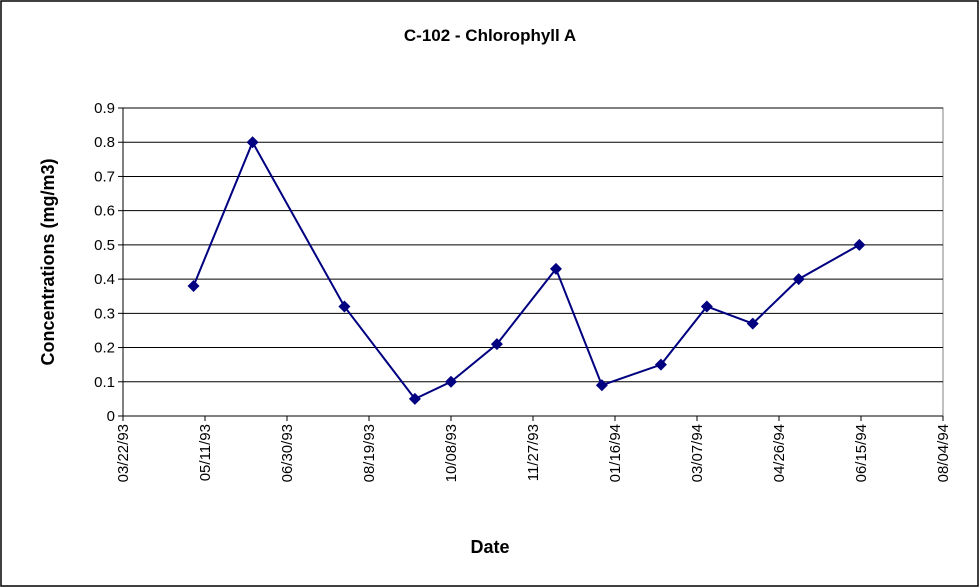 The height and width of the screenshot is (588, 980). What do you see at coordinates (123, 453) in the screenshot?
I see `x-tick-label: 03/22/93` at bounding box center [123, 453].